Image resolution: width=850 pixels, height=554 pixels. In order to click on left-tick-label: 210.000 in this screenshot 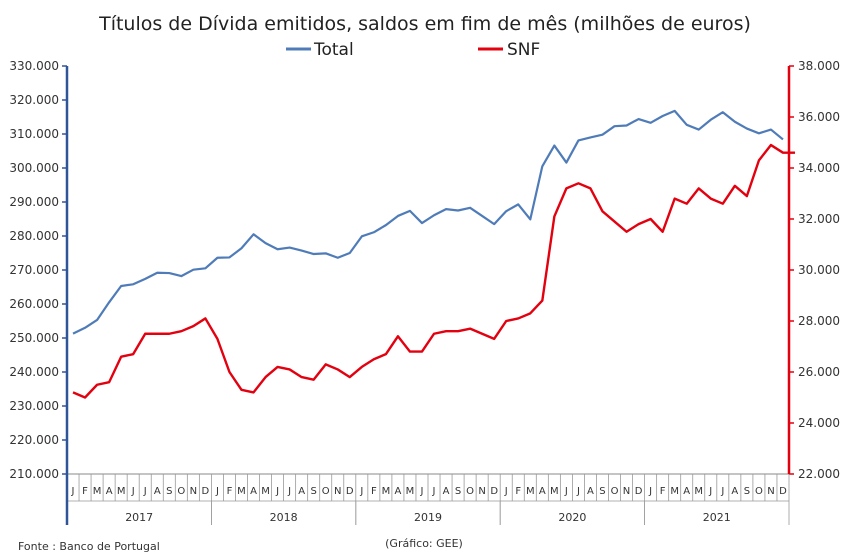, I will do `click(34, 474)`.